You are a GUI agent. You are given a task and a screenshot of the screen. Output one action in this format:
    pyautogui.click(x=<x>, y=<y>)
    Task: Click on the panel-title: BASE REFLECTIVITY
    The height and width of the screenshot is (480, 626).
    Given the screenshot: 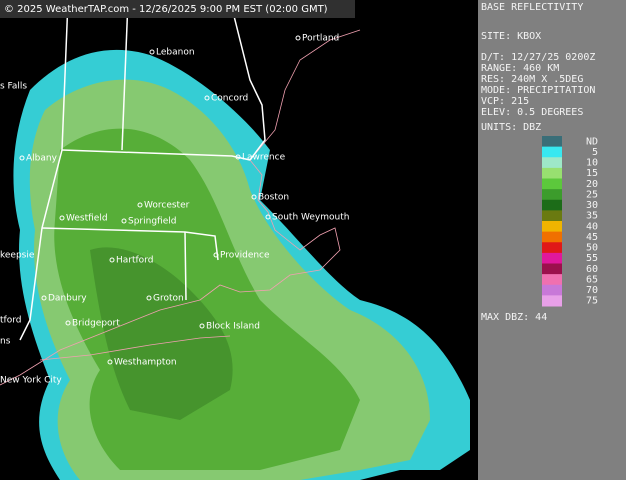 What is the action you would take?
    pyautogui.click(x=532, y=7)
    